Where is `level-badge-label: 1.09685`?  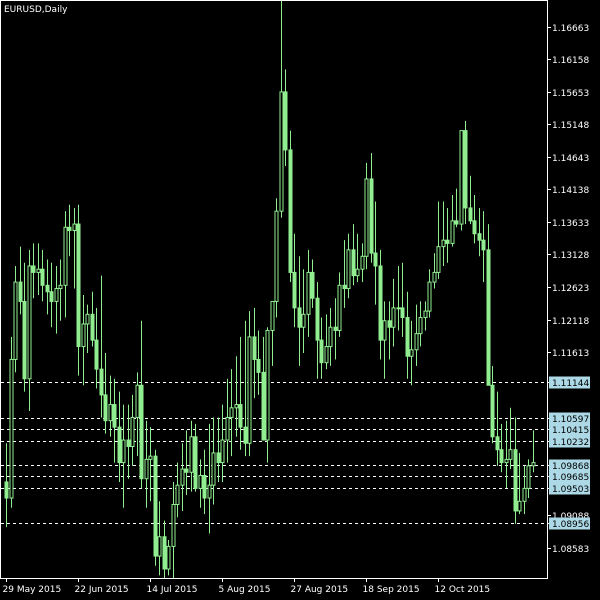 level-badge-label: 1.09685 is located at coordinates (570, 478).